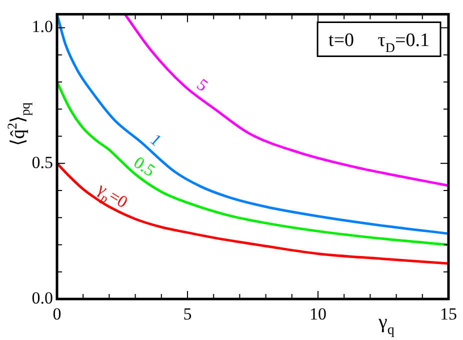 The width and height of the screenshot is (463, 340). I want to click on y-axis-title: ⟨q̂2⟩pq, so click(18, 124).